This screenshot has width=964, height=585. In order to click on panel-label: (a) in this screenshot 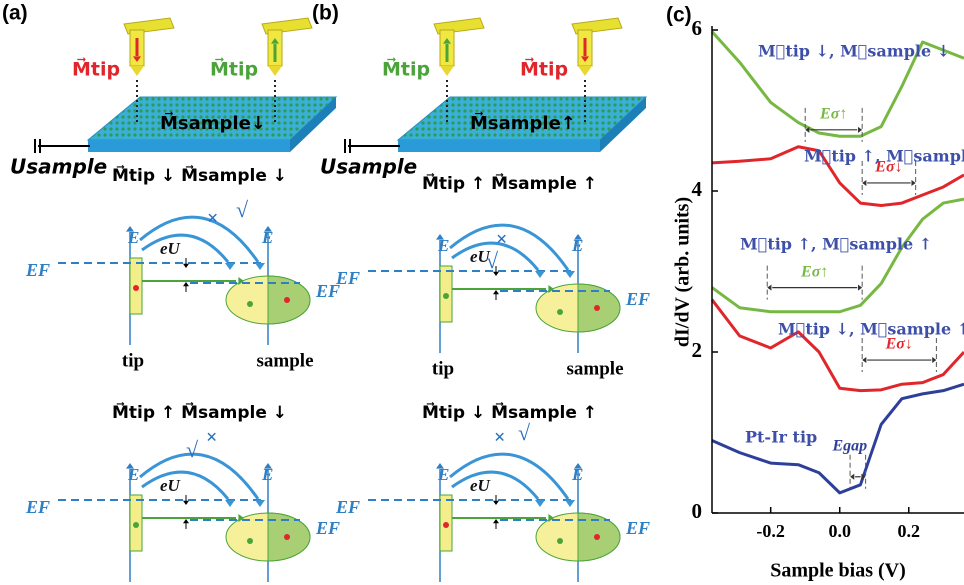, I will do `click(15, 13)`.